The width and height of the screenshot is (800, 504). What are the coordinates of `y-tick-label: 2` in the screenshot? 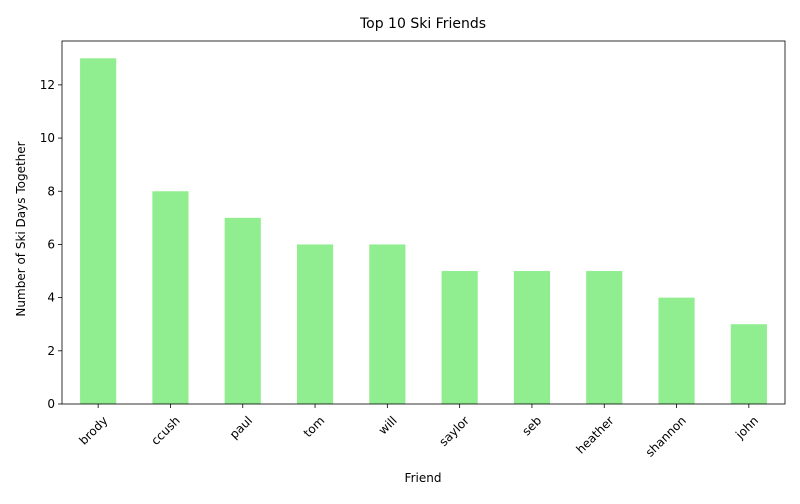 It's located at (51, 351).